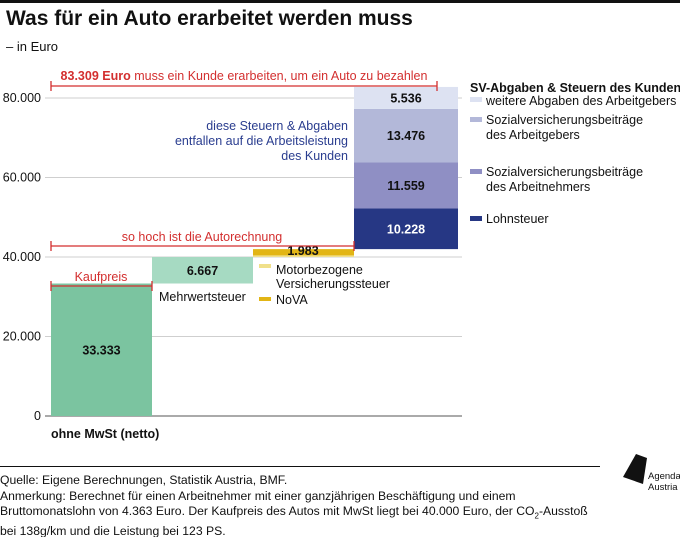 This screenshot has width=680, height=537. I want to click on steuern-annotation-line: diese Steuern & Abgaben, so click(277, 126).